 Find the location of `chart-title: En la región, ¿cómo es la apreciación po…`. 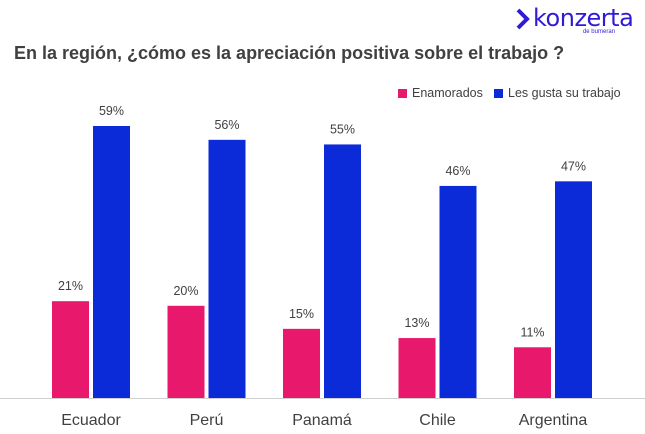

chart-title: En la región, ¿cómo es la apreciación po… is located at coordinates (289, 53).